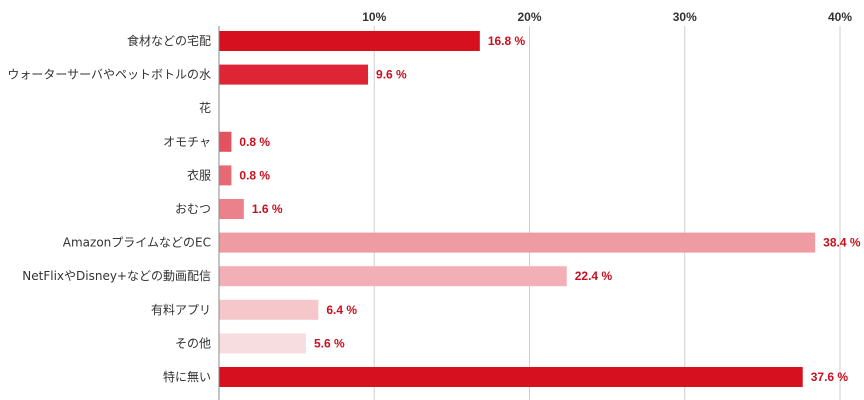 The height and width of the screenshot is (400, 864). I want to click on category-label-8: 有料アプリ, so click(181, 310).